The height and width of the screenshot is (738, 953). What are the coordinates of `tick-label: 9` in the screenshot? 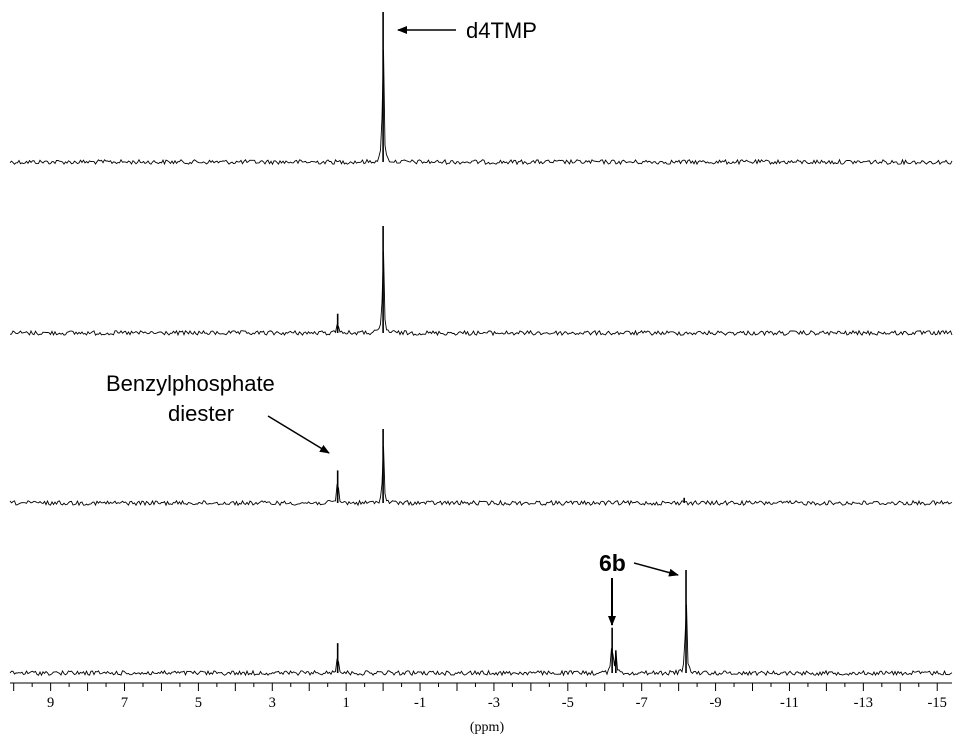 It's located at (50, 703).